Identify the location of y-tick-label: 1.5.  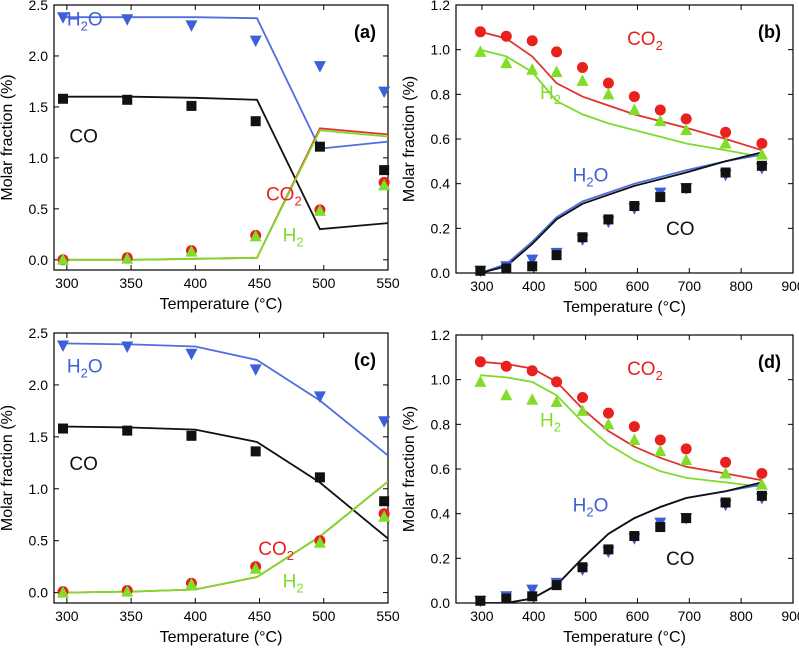
(39, 107).